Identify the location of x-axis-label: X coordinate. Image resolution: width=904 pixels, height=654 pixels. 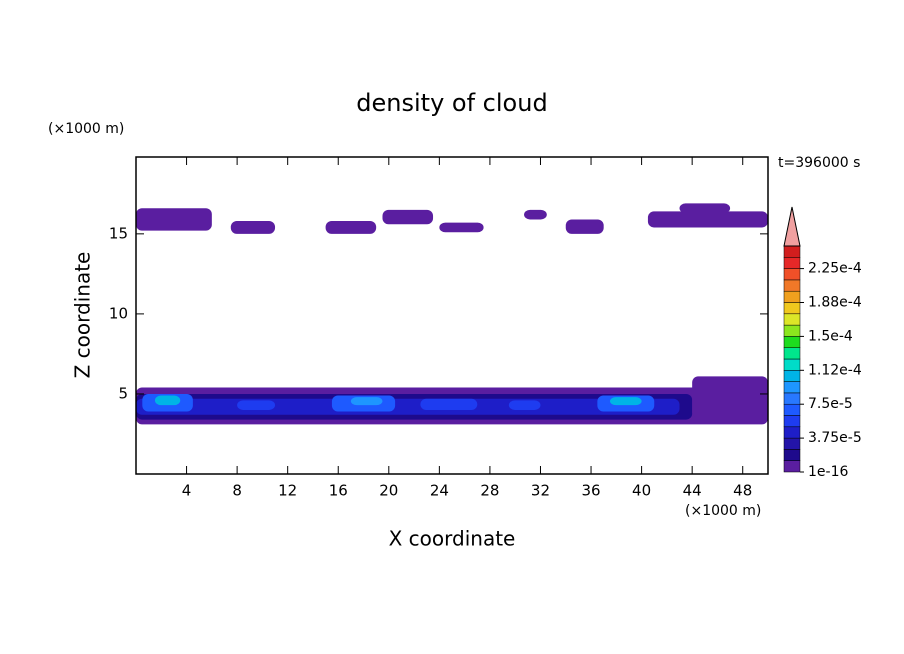
(452, 539).